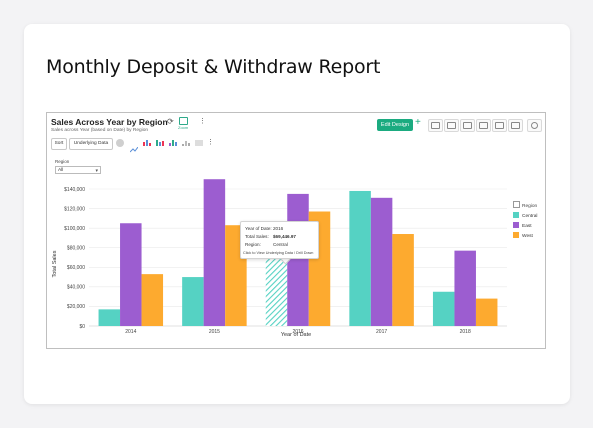  I want to click on tooltip-sales-value: $69,446.97, so click(284, 236).